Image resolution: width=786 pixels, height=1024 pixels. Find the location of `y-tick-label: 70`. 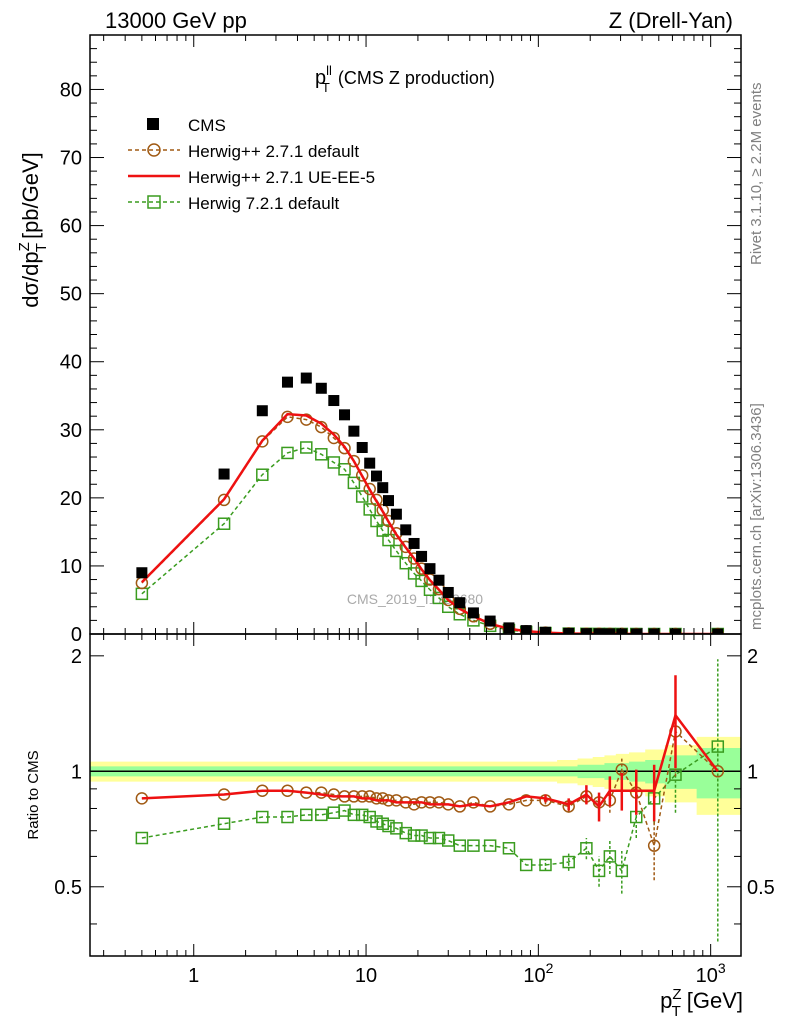

y-tick-label: 70 is located at coordinates (71, 159).